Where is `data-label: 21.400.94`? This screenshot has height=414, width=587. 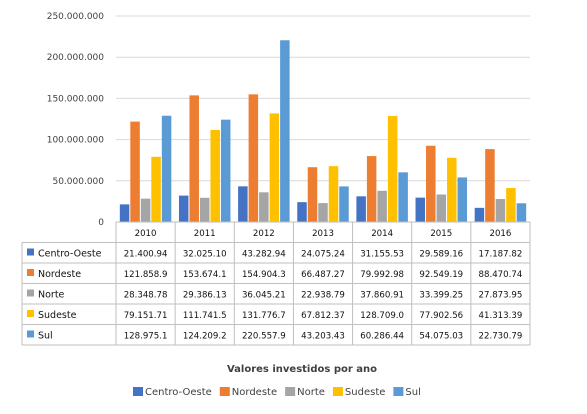
data-label: 21.400.94 is located at coordinates (146, 255).